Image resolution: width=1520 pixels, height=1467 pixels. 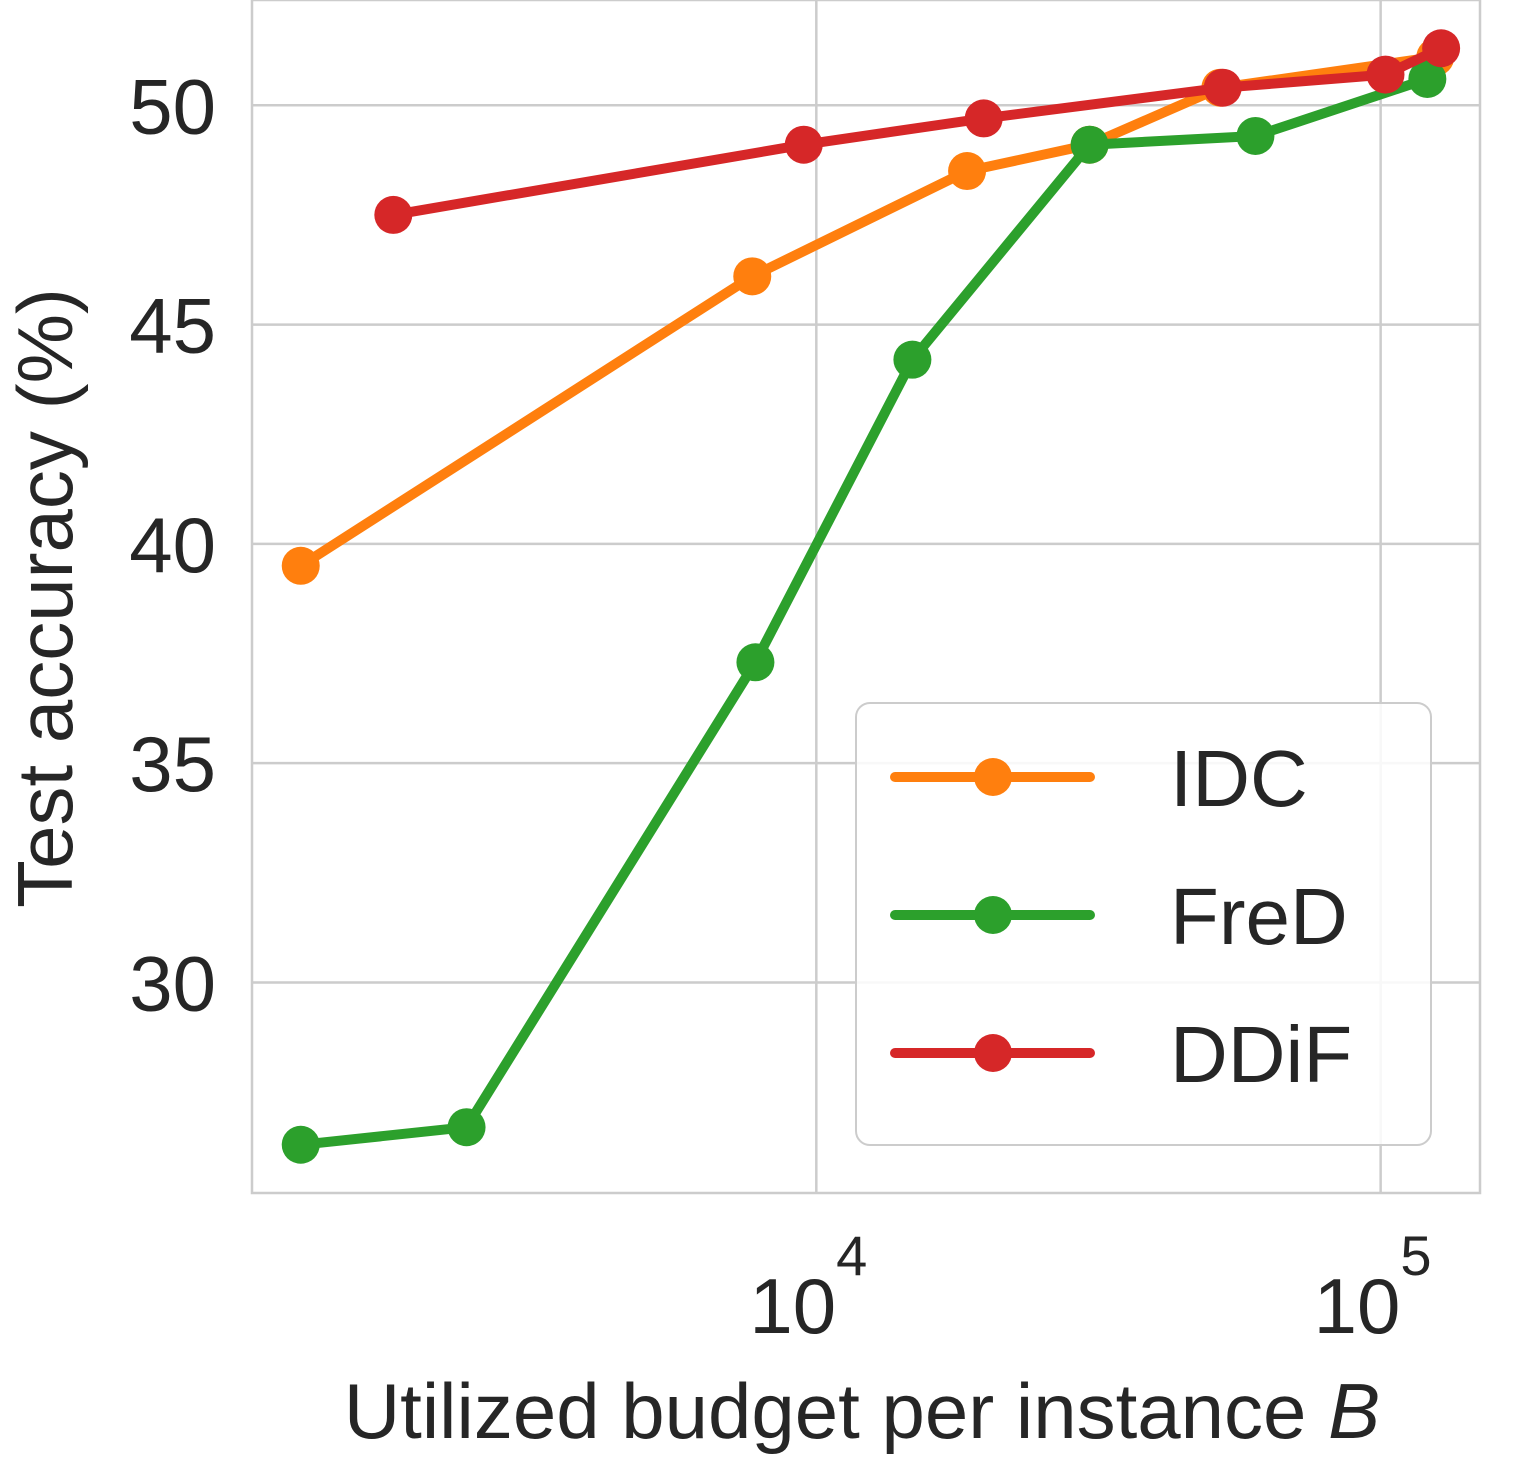 What do you see at coordinates (993, 1053) in the screenshot?
I see `legend-marker-ddif` at bounding box center [993, 1053].